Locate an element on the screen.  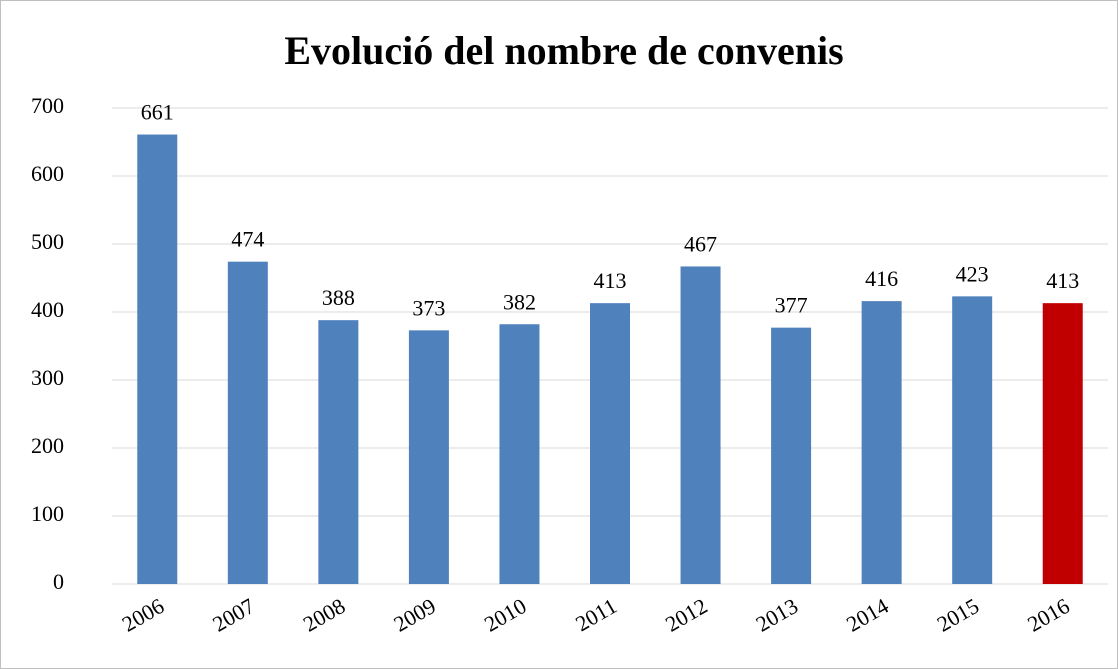
y-tick-label: 100 is located at coordinates (47, 513).